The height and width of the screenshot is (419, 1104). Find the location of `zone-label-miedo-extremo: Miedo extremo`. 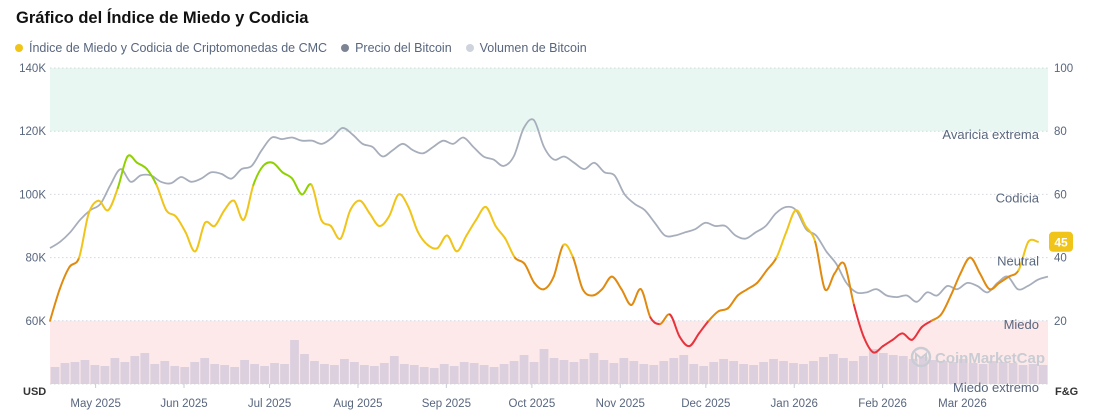

zone-label-miedo-extremo: Miedo extremo is located at coordinates (996, 387).